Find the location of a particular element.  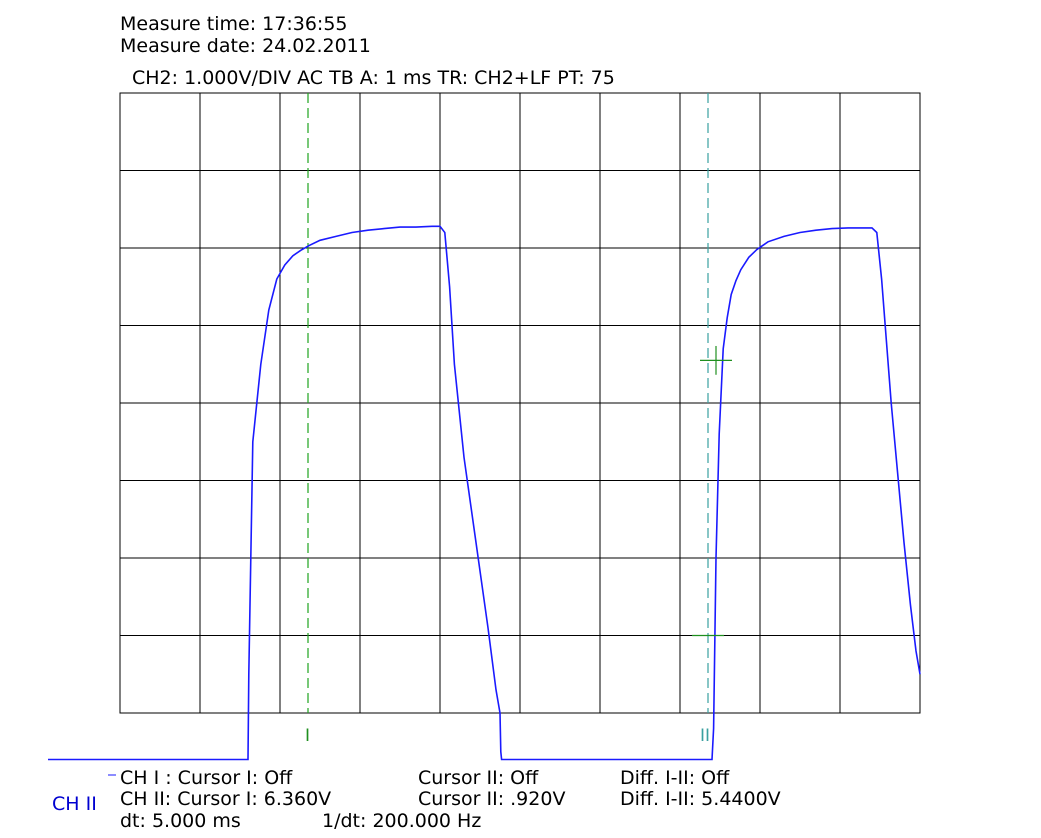

cursor-1-marker: I is located at coordinates (307, 736).